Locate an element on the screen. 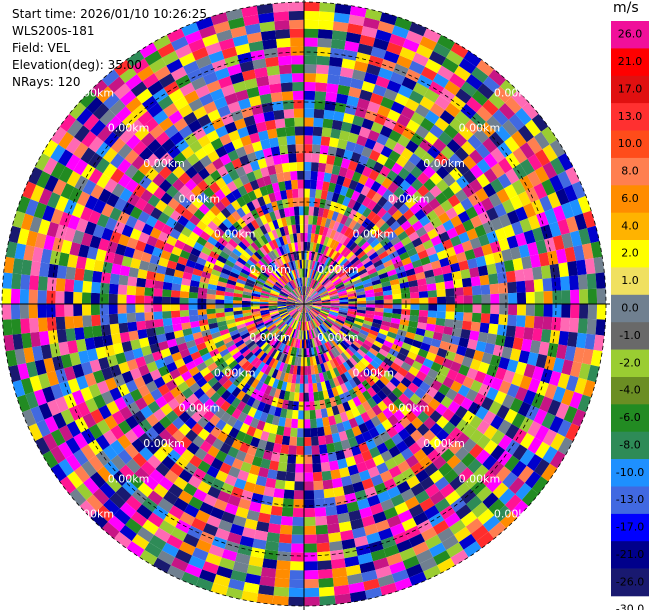  velocity-gate-1947 is located at coordinates (315, 388).